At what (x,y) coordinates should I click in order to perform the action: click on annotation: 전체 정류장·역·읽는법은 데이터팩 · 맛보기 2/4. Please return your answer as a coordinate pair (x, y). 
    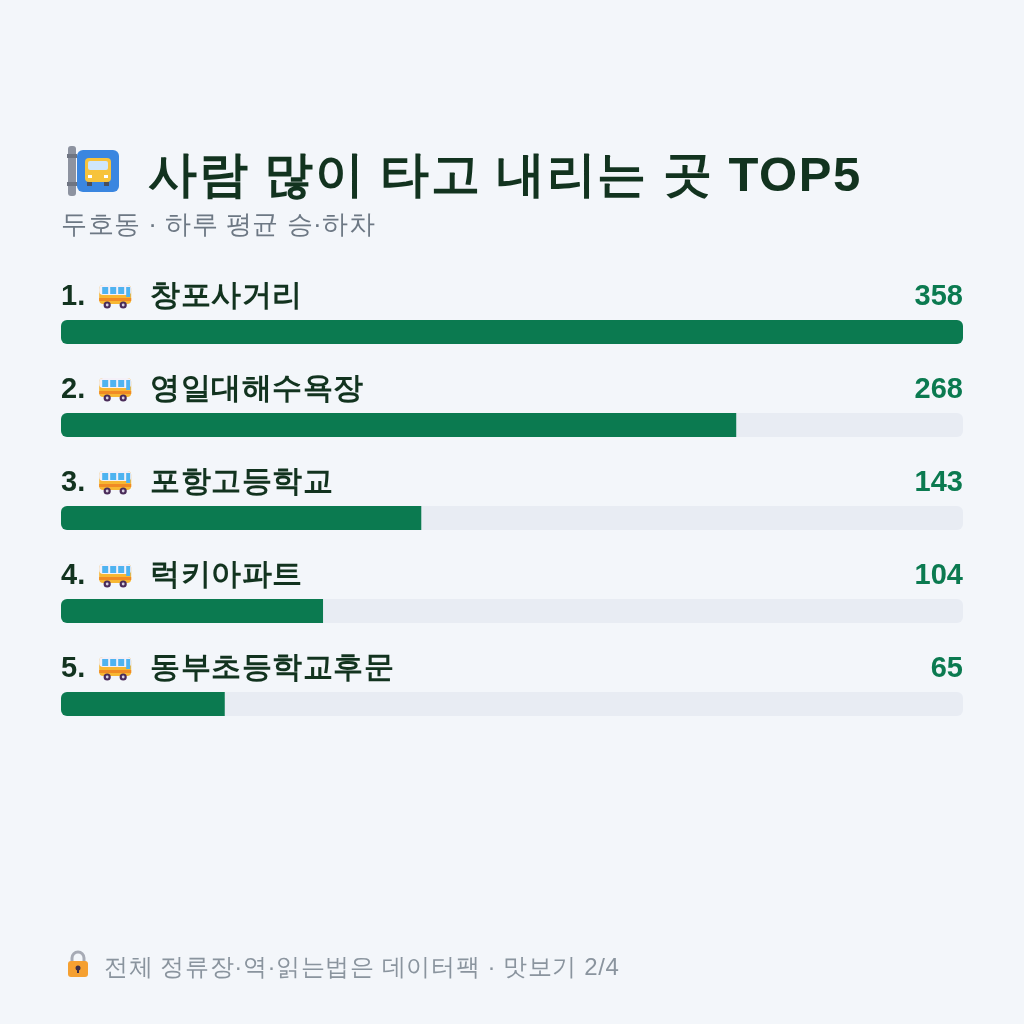
    Looking at the image, I should click on (362, 966).